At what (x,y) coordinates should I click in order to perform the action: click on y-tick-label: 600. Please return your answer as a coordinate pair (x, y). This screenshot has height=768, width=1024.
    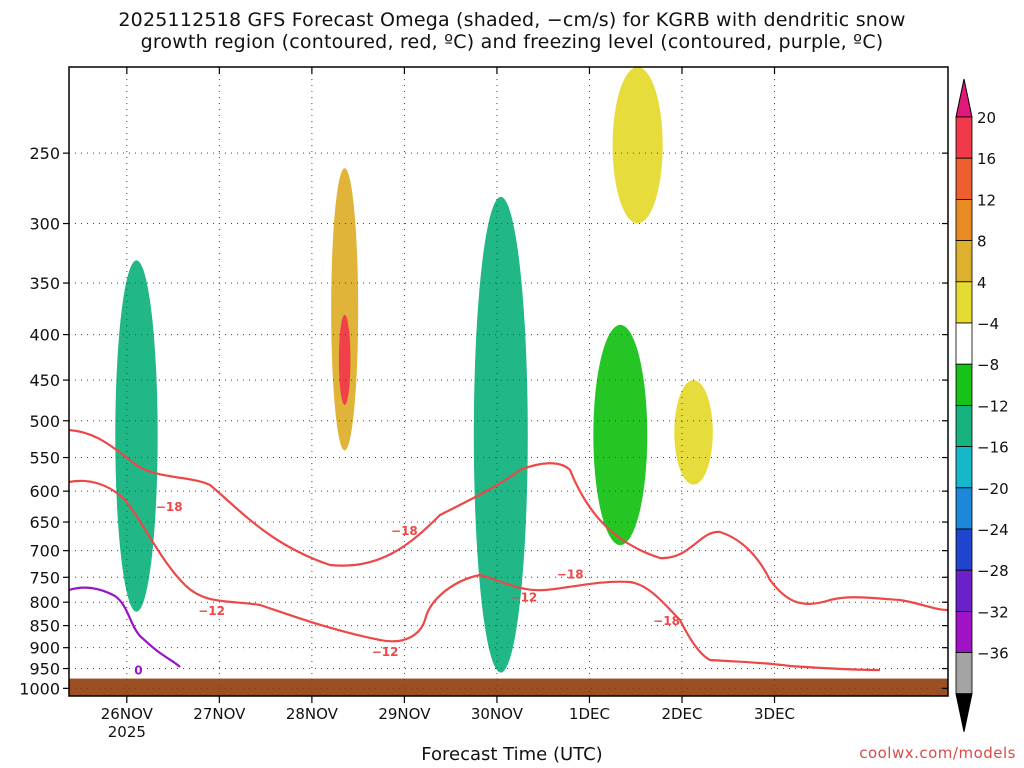
    Looking at the image, I should click on (44, 491).